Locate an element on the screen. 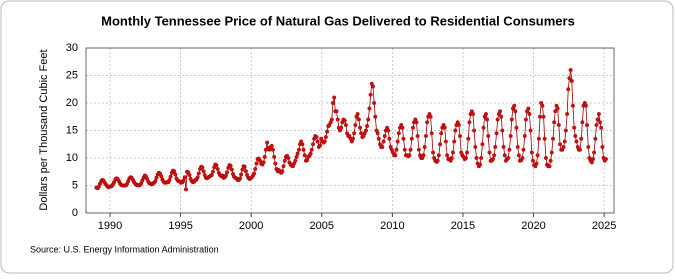 This screenshot has width=675, height=280. y-axis-label: Dollars per Thousand Cubic Feet is located at coordinates (44, 129).